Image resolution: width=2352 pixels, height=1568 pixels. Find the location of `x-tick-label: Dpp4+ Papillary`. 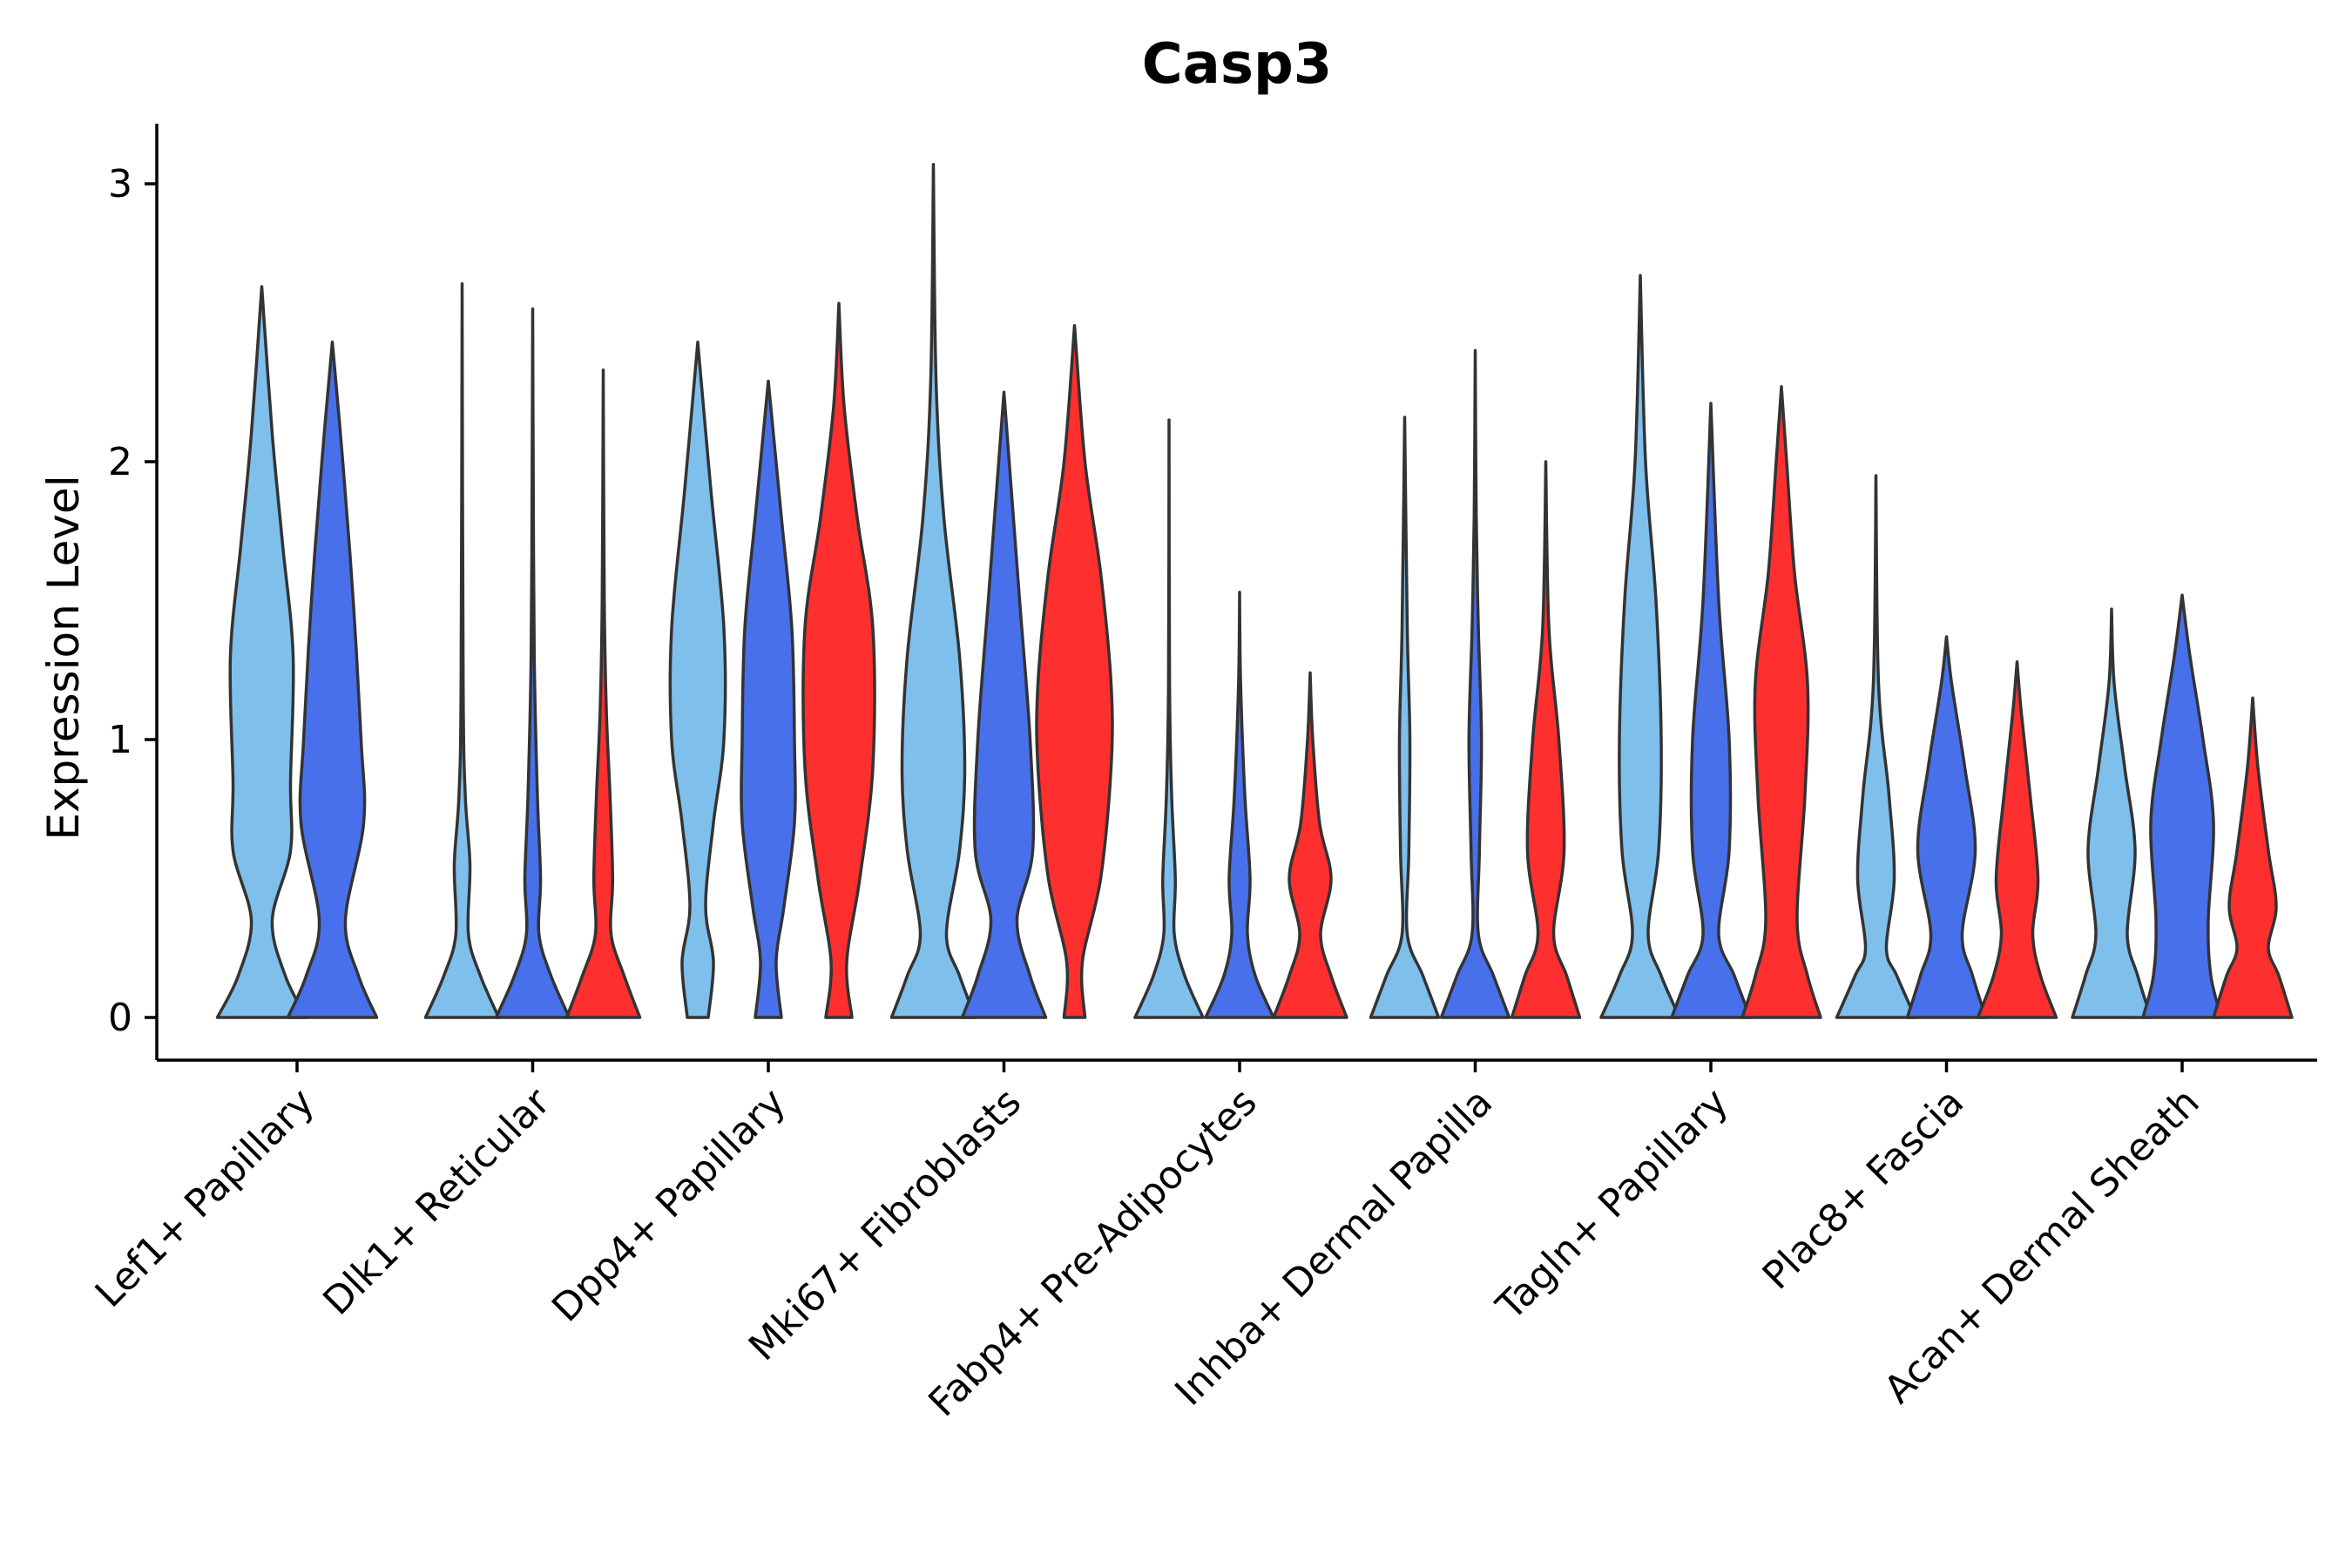

x-tick-label: Dpp4+ Papillary is located at coordinates (669, 1205).